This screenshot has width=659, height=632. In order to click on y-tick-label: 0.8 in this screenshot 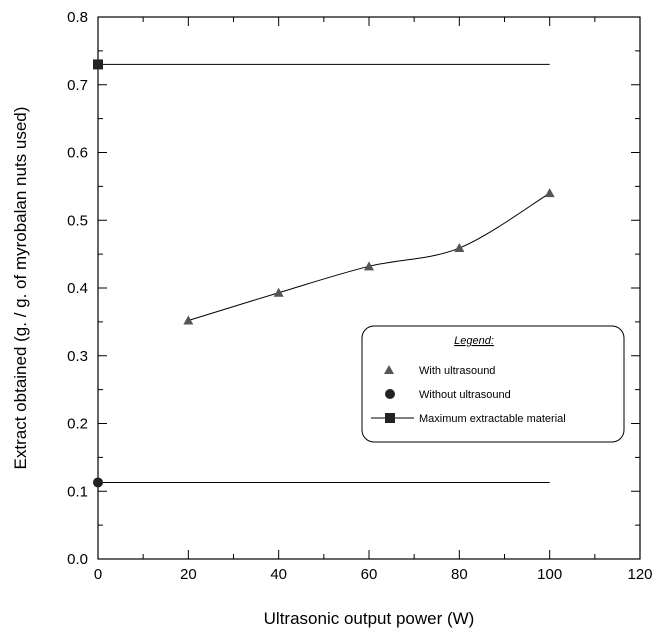, I will do `click(77, 17)`.